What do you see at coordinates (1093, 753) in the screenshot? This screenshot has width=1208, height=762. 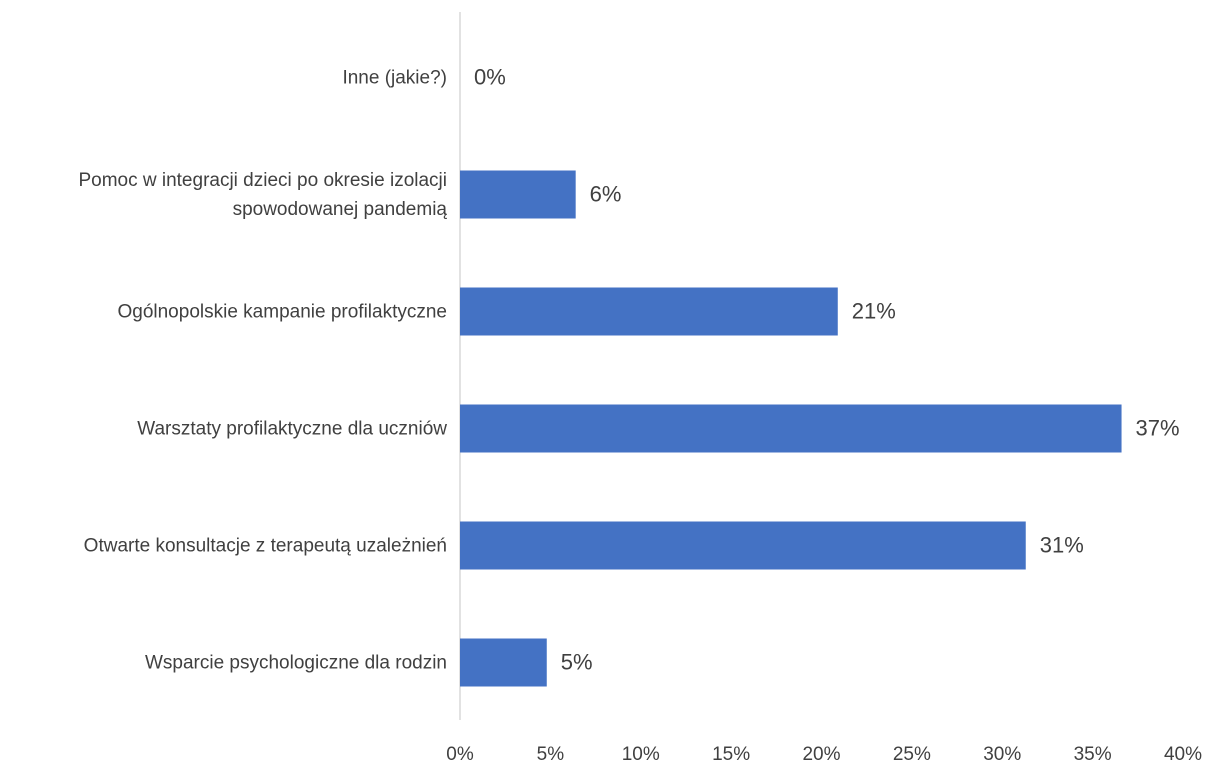 I see `x-tick-label: 35%` at bounding box center [1093, 753].